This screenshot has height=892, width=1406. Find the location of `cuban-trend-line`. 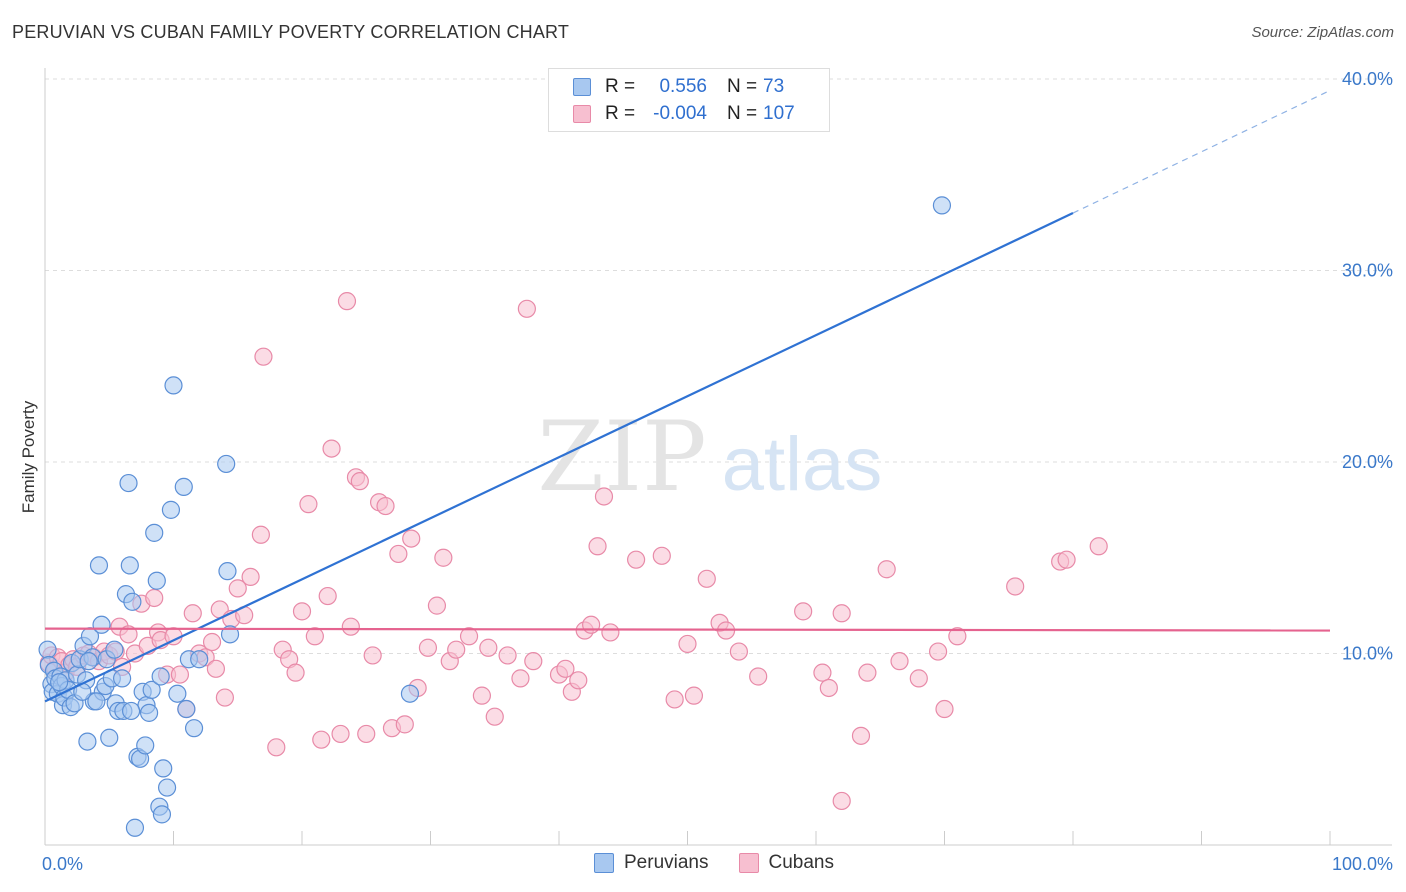

cuban-trend-line is located at coordinates (687, 629).